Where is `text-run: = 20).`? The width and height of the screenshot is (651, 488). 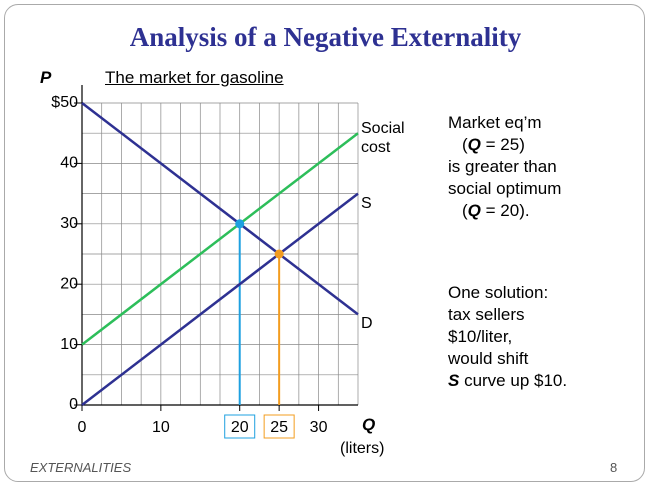
text-run: = 20). is located at coordinates (505, 210).